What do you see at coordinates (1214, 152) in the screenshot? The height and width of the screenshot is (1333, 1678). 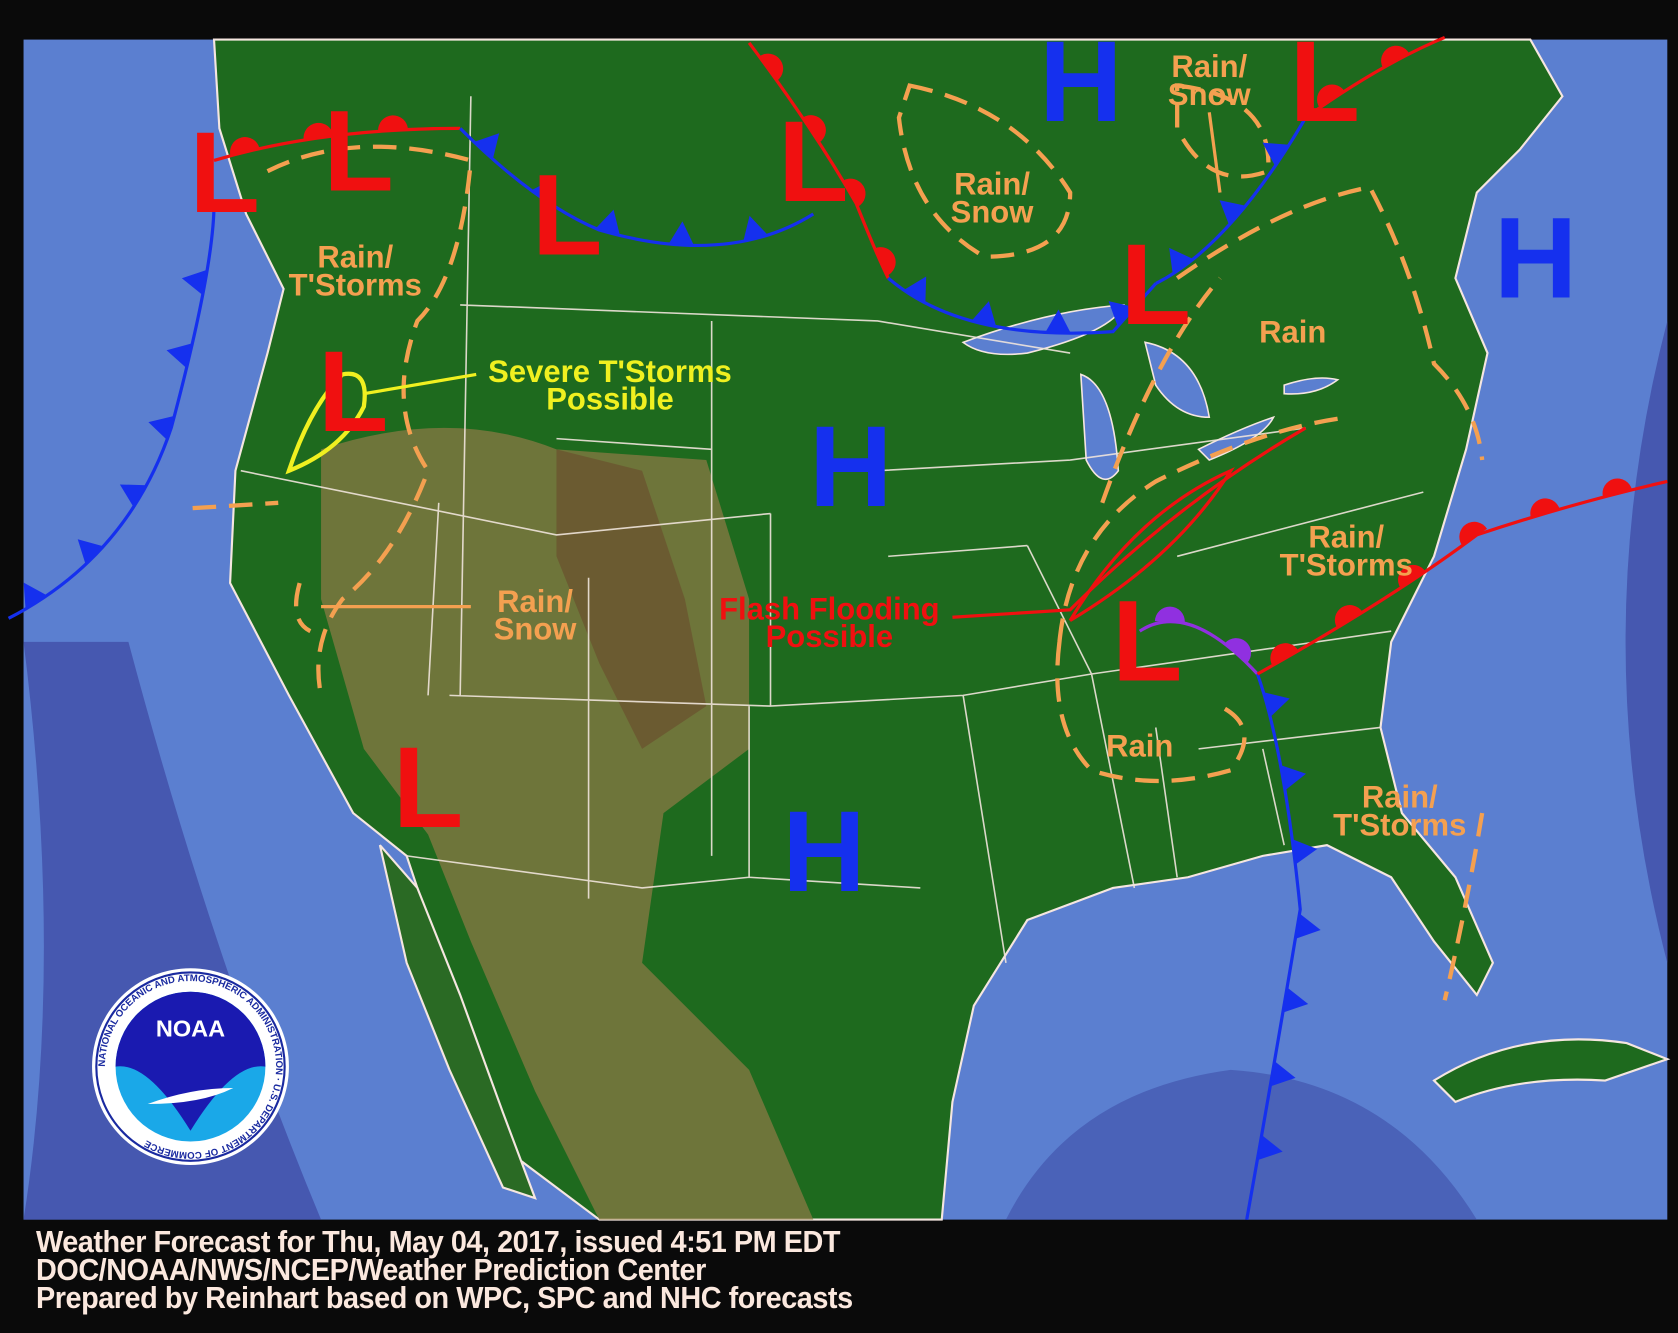 I see `rain-snow-pointer-arrow` at bounding box center [1214, 152].